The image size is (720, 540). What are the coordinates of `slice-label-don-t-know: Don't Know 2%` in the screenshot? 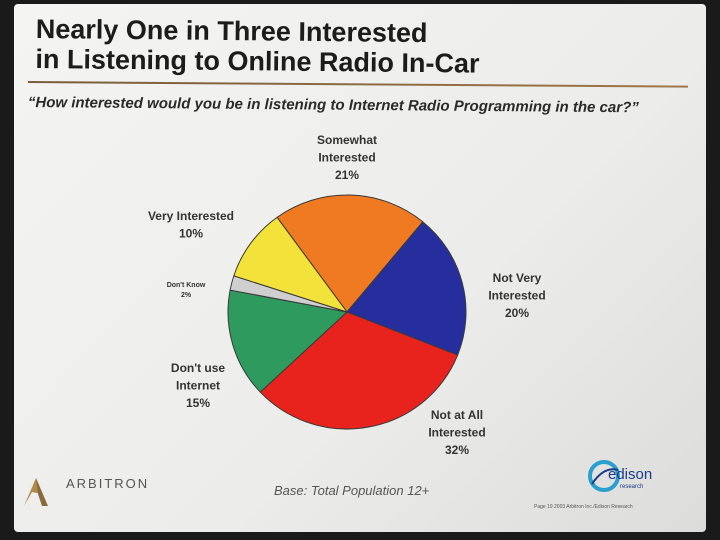 It's located at (186, 290).